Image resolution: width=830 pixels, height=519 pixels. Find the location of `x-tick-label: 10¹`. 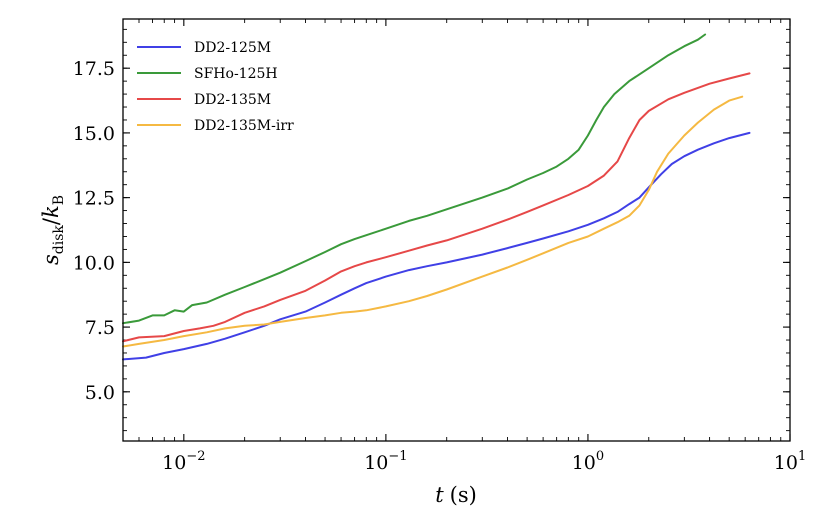

x-tick-label: 10¹ is located at coordinates (790, 461).